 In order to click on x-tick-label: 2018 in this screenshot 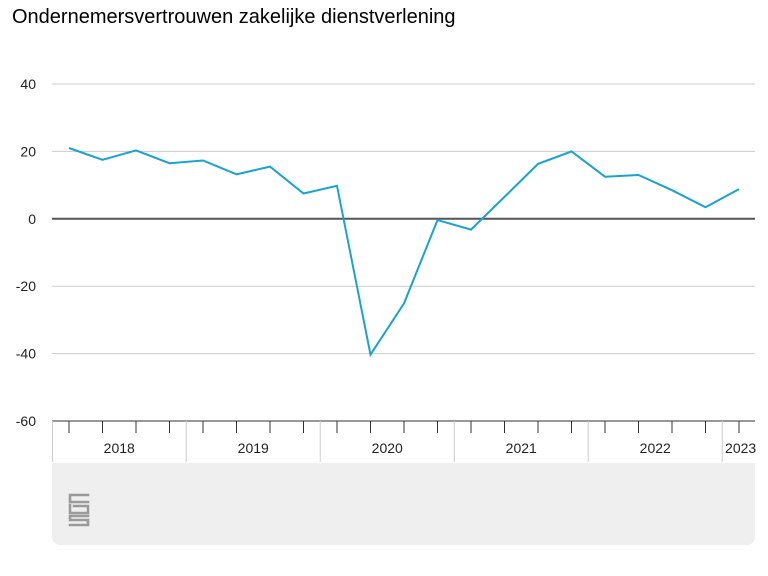, I will do `click(119, 448)`.